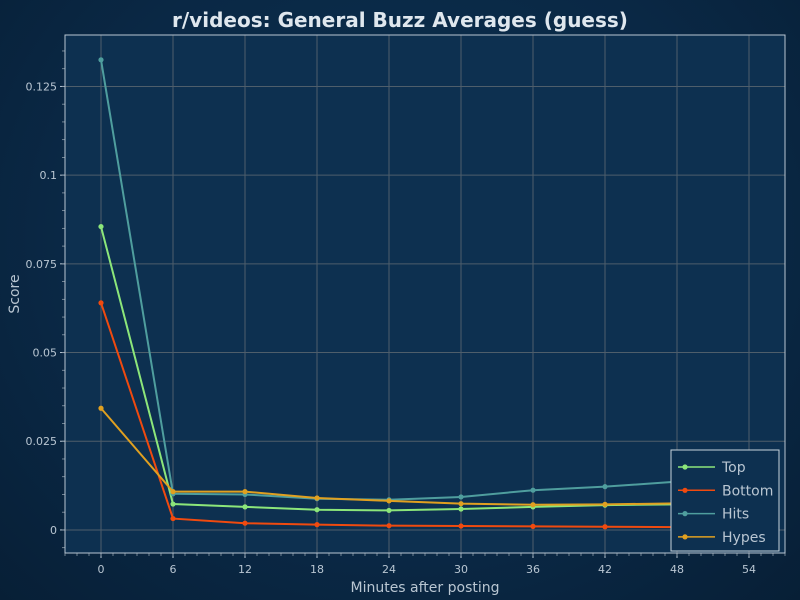 The image size is (800, 600). Describe the element at coordinates (15, 293) in the screenshot. I see `y-axis-title: Score` at that location.